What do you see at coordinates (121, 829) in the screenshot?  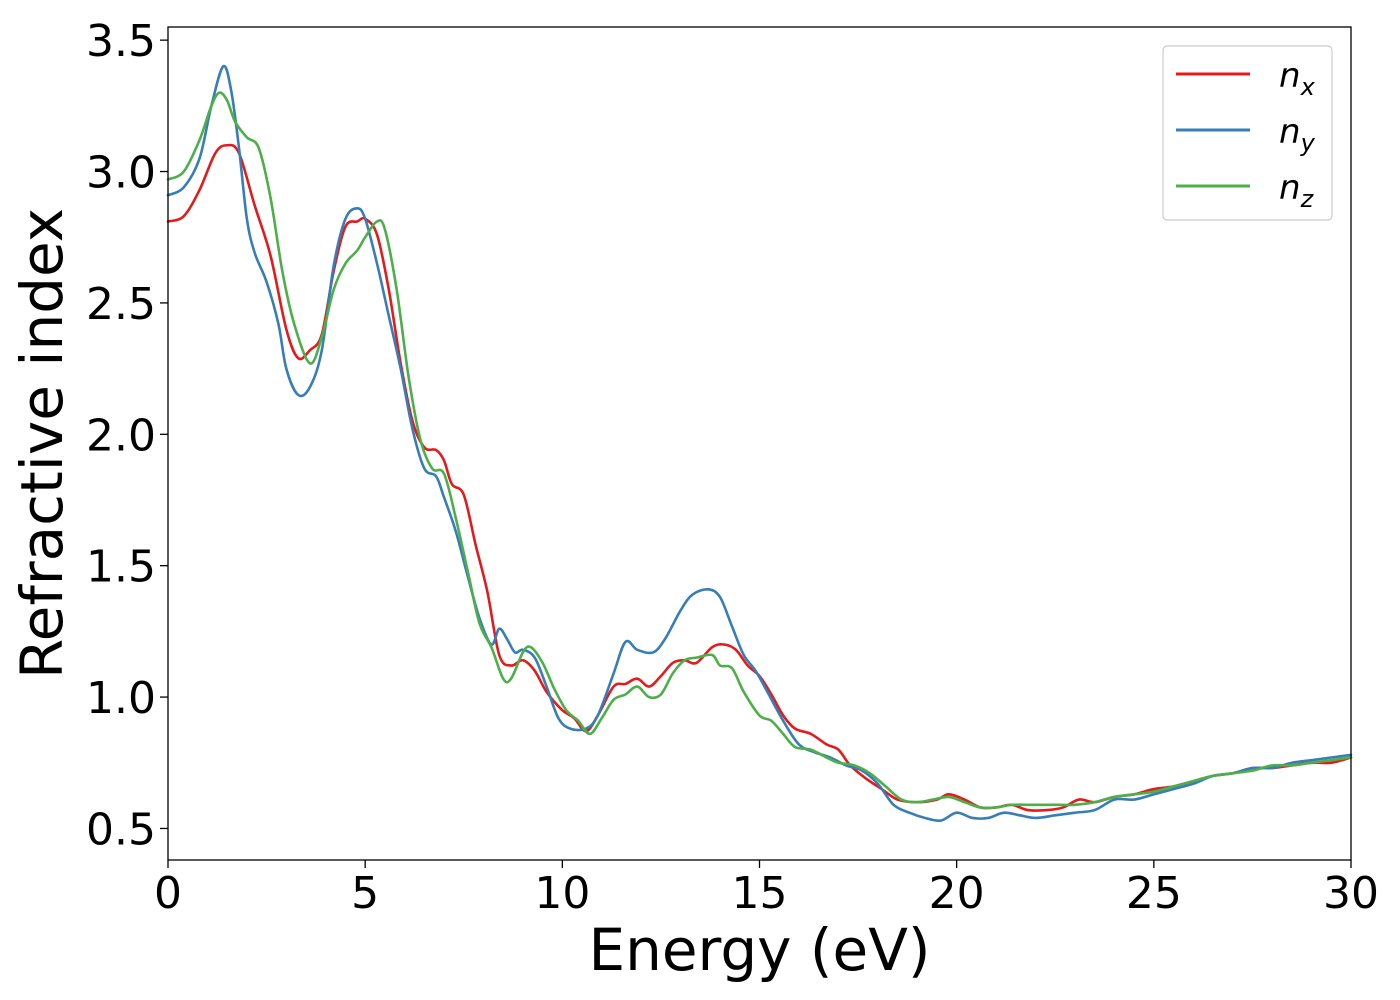 I see `y-tick-label: 0.5` at bounding box center [121, 829].